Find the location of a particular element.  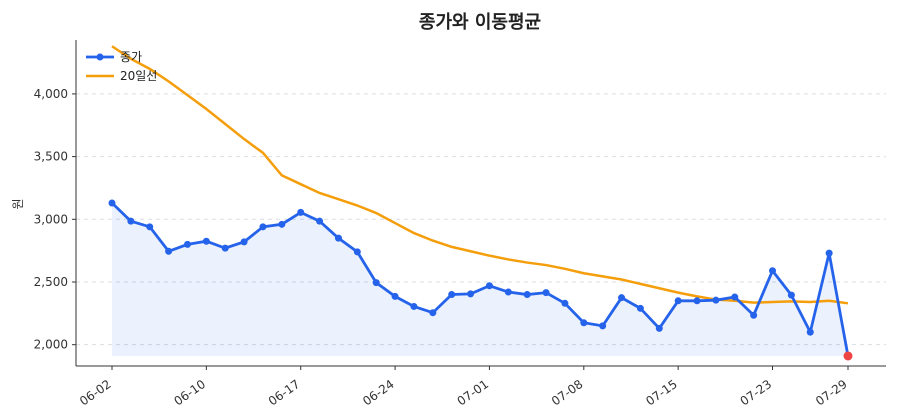

legend: 종가 20일선 is located at coordinates (121, 66).